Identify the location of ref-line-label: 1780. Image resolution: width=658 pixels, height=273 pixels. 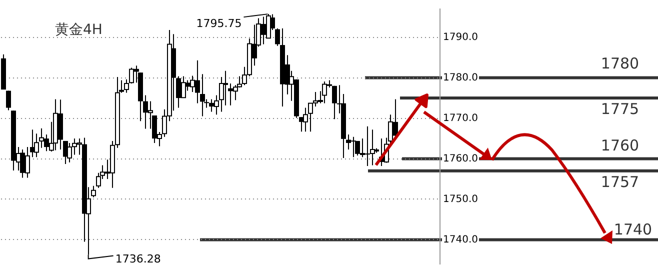
(620, 63).